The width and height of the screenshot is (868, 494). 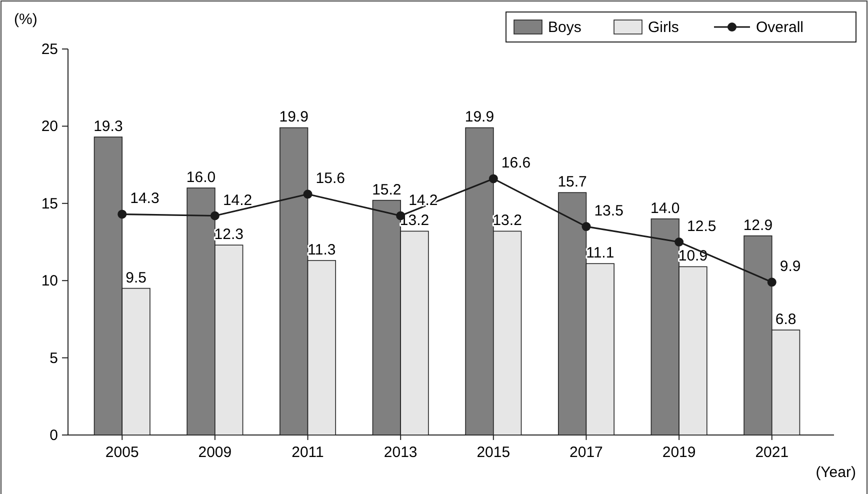 I want to click on x-tick-label: 2013, so click(x=401, y=452).